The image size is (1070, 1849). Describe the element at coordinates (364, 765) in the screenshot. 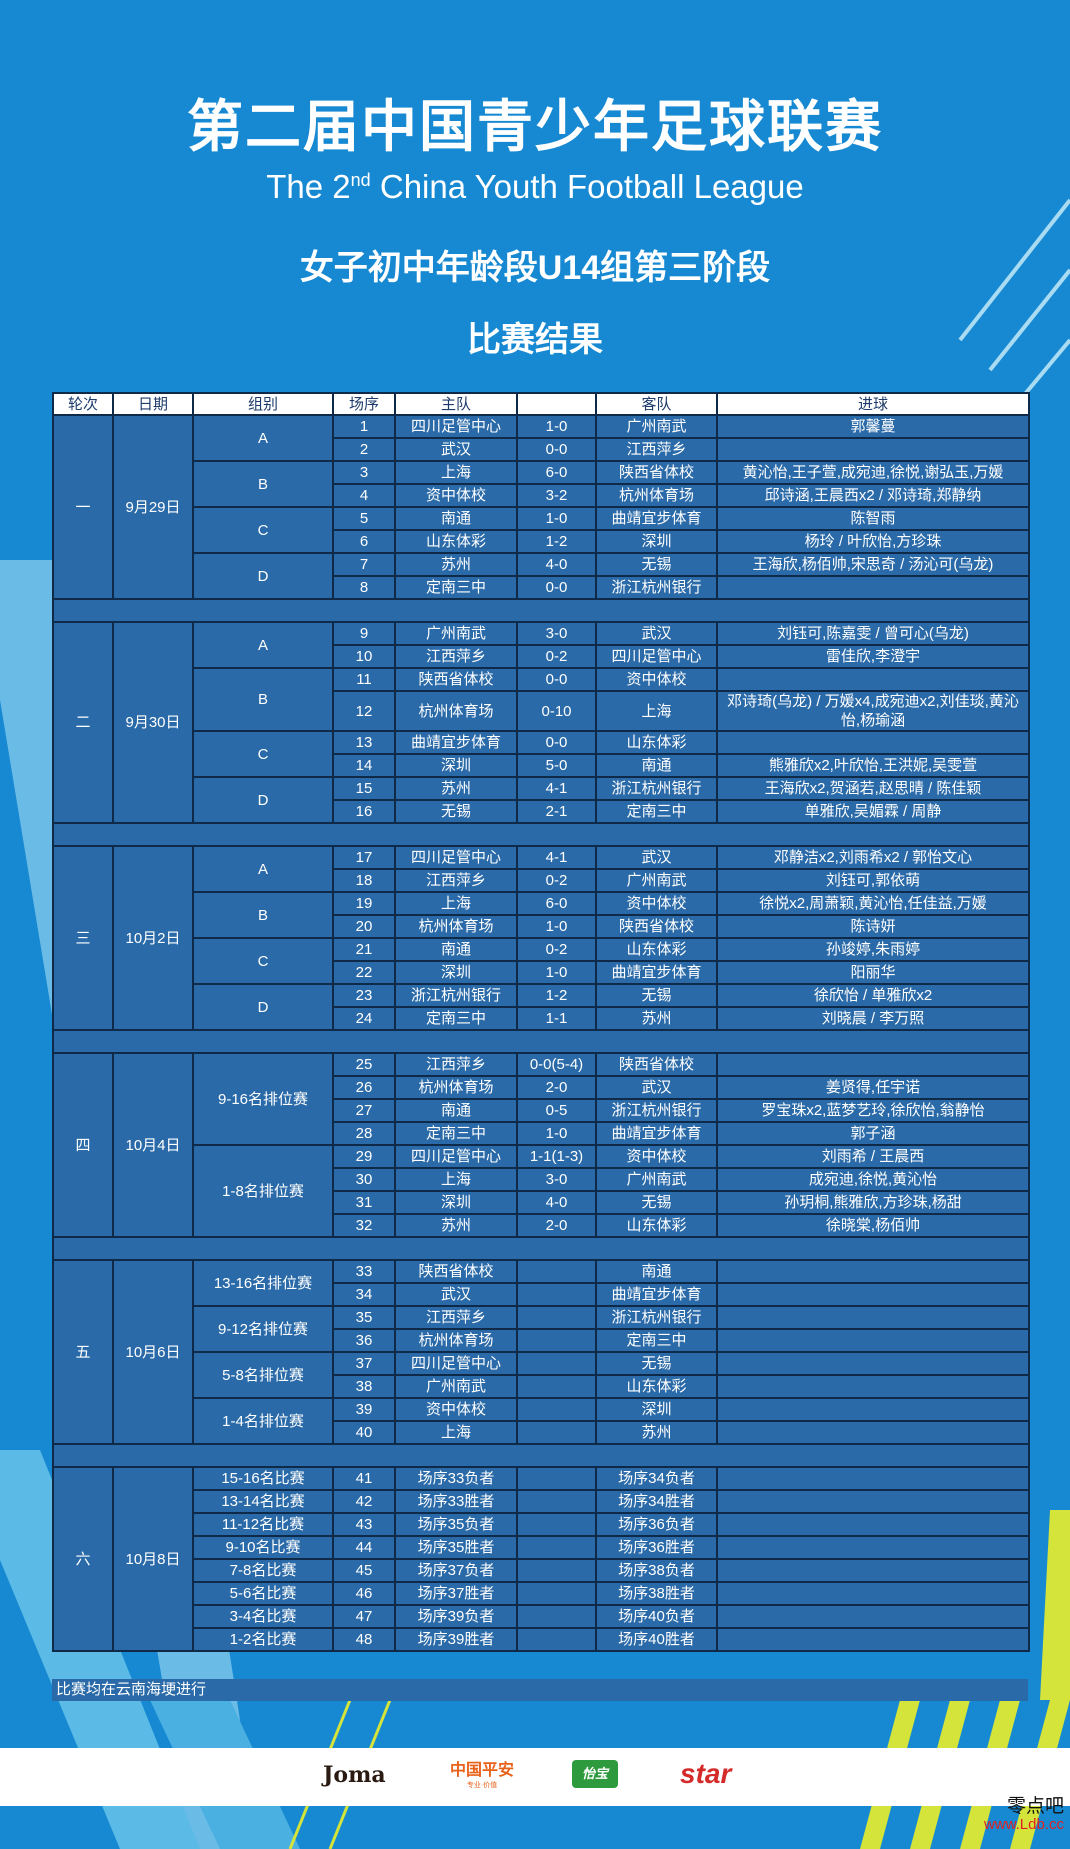

I see `match-no-cell: 14` at that location.